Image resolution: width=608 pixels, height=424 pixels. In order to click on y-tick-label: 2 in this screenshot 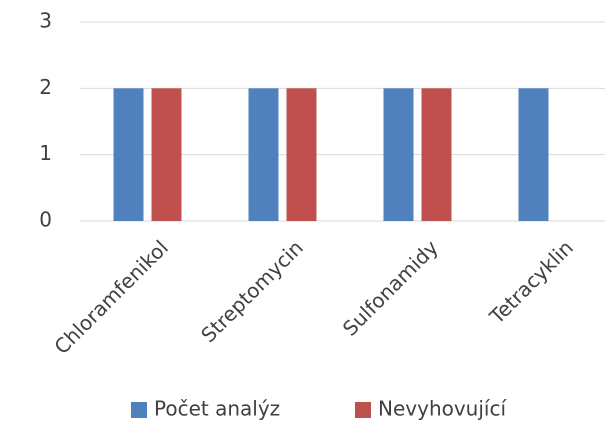, I will do `click(45, 87)`.